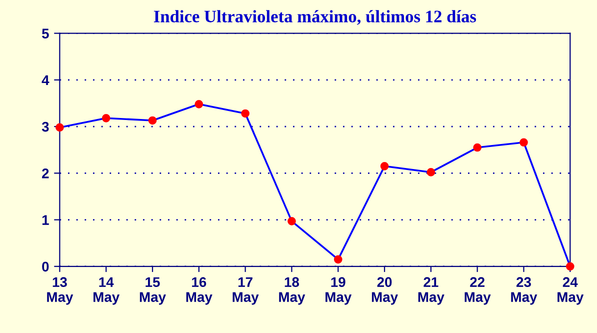 Image resolution: width=597 pixels, height=333 pixels. Describe the element at coordinates (45, 220) in the screenshot. I see `y-tick-label: 1` at that location.